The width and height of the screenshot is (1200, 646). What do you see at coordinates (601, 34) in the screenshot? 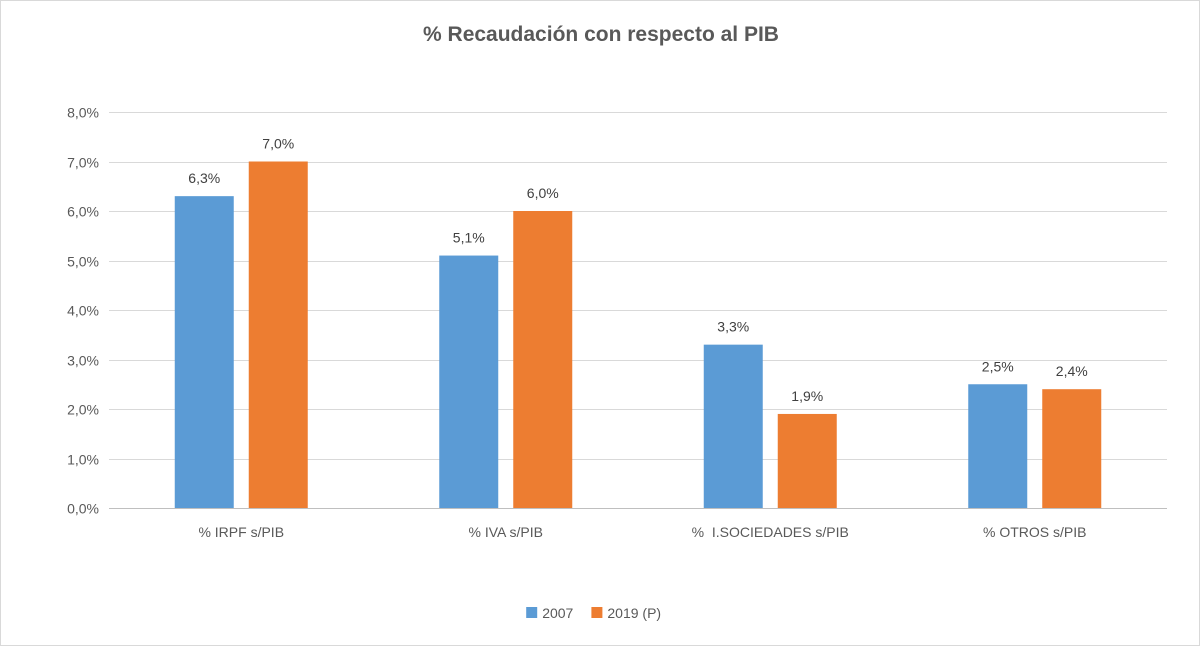
I see `chart-title: % Recaudación con respecto al PIB` at bounding box center [601, 34].